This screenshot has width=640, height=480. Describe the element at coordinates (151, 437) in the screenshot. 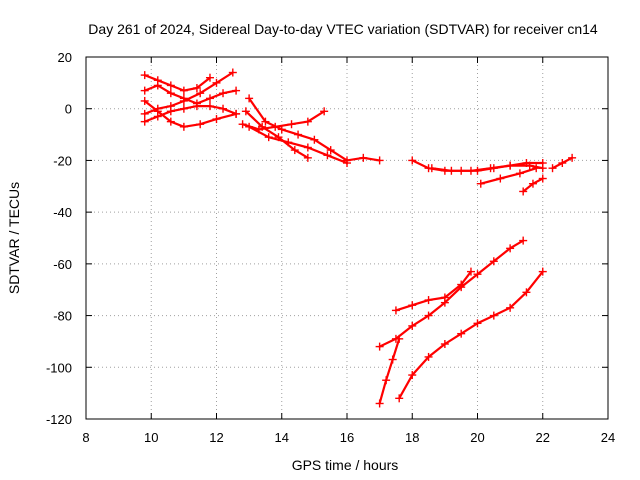

I see `x-tick-label: 10` at that location.